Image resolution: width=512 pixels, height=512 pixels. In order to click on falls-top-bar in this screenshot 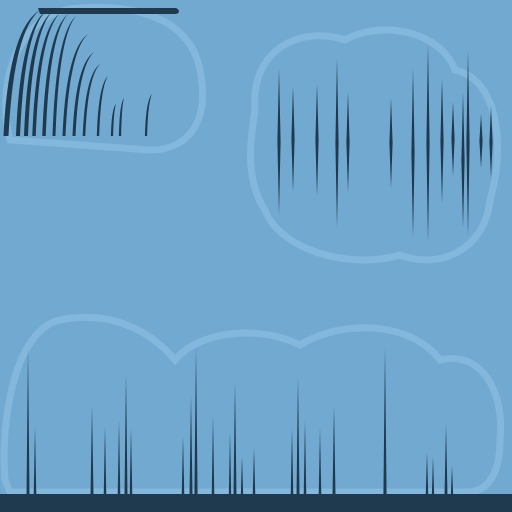, I will do `click(108, 11)`.